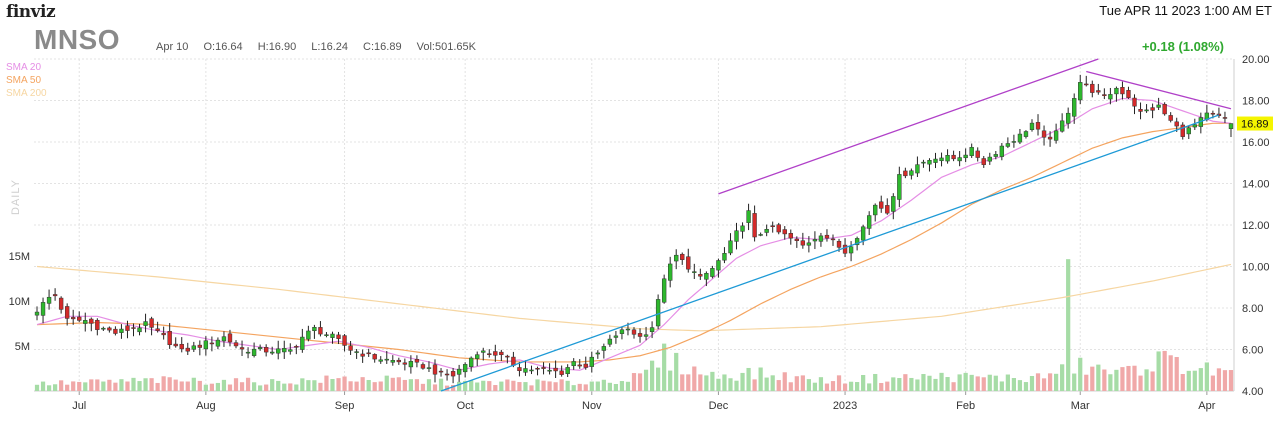  Describe the element at coordinates (845, 406) in the screenshot. I see `x-tick-label: 2023` at that location.